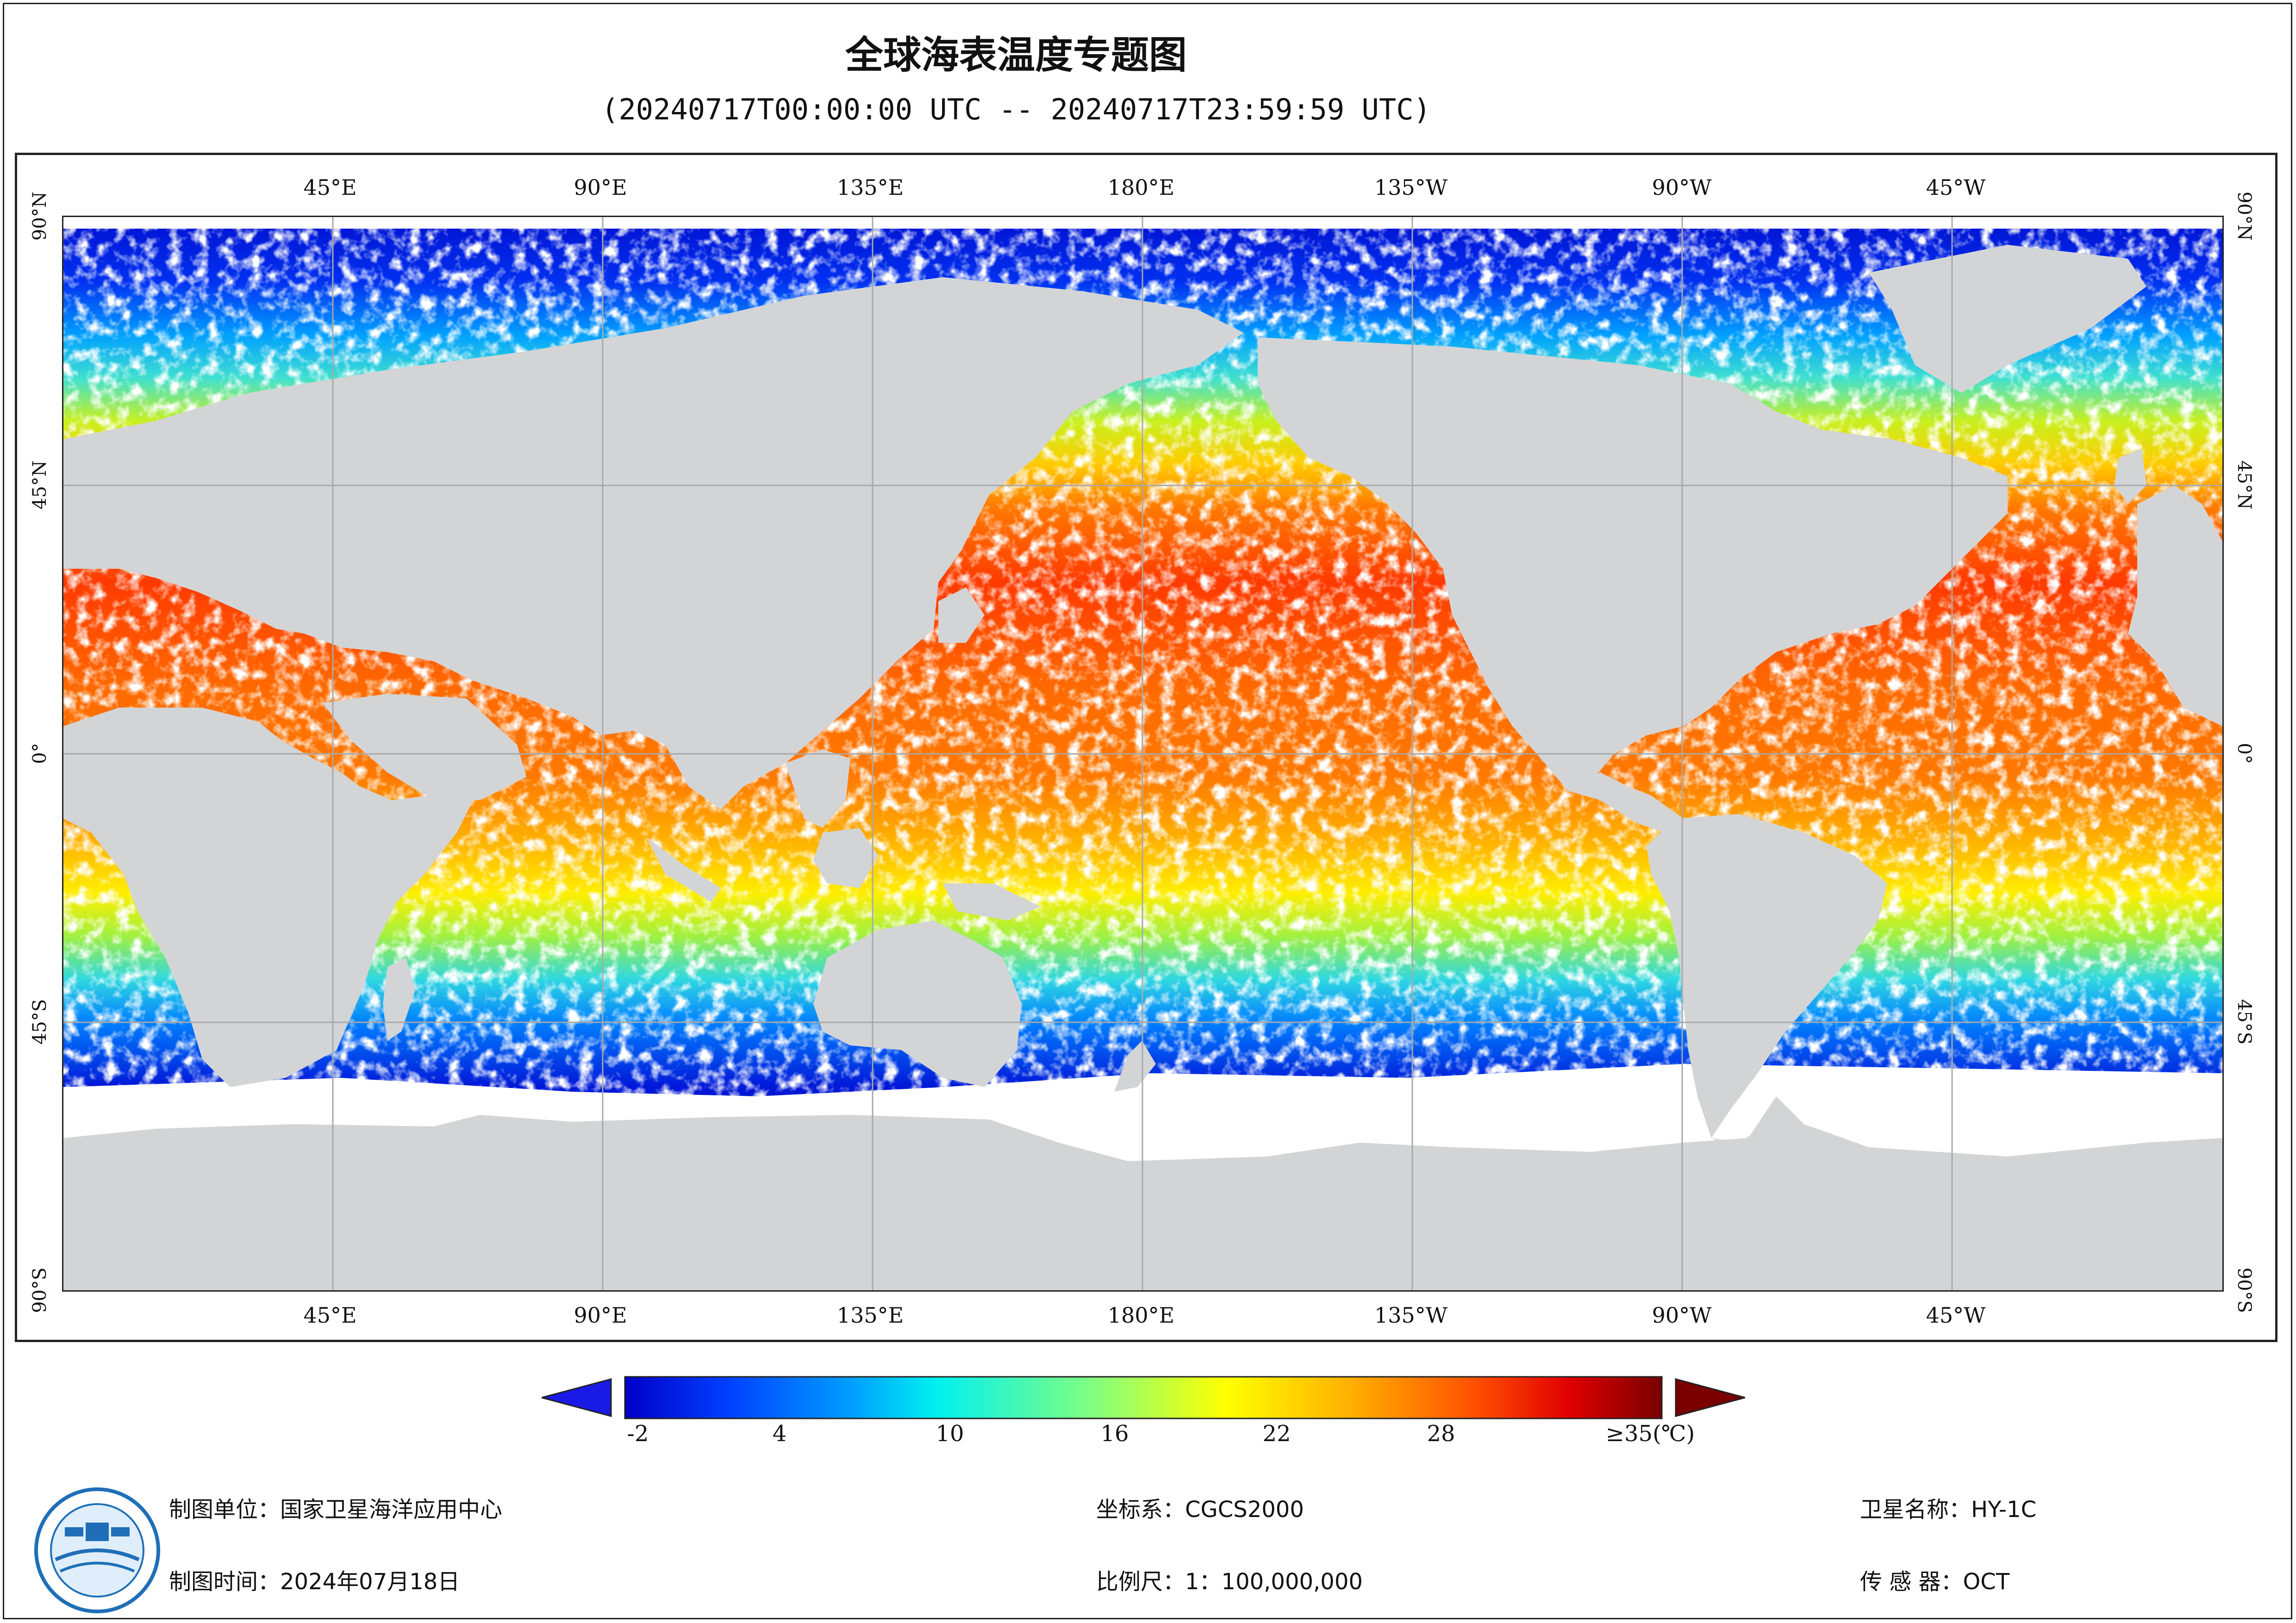 Image resolution: width=2296 pixels, height=1623 pixels. What do you see at coordinates (1114, 1434) in the screenshot?
I see `colorbar-tick: 16` at bounding box center [1114, 1434].